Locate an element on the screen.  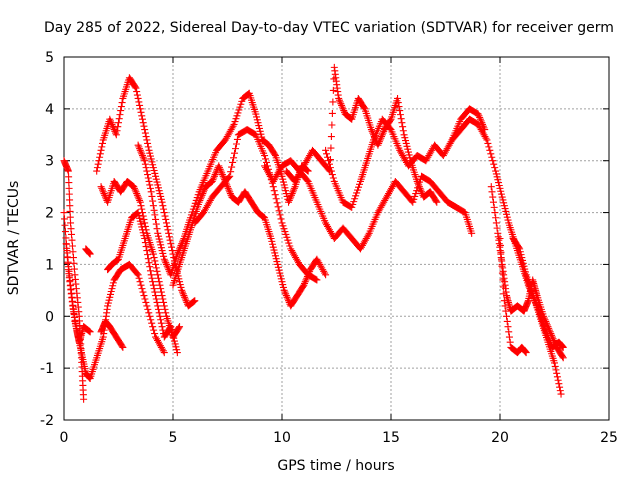
y-tick-label: 1 is located at coordinates (49, 265).